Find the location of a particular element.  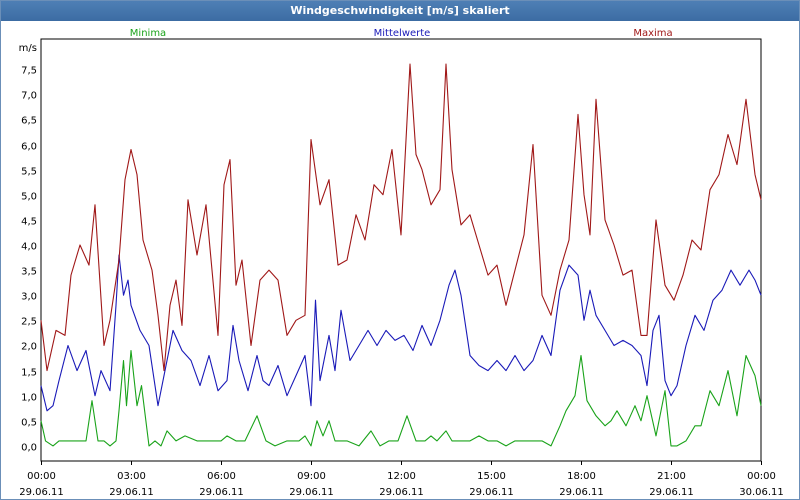

y-tick-label: 3,5 is located at coordinates (29, 272).